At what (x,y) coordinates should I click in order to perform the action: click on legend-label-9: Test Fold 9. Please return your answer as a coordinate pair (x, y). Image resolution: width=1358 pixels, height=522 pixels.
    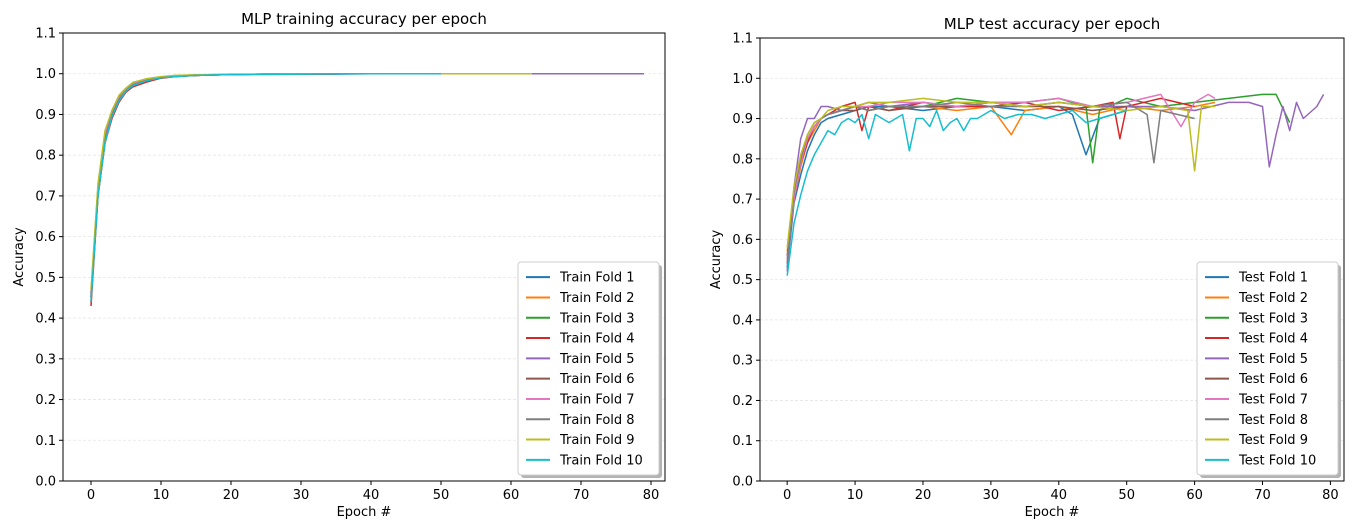
    Looking at the image, I should click on (1273, 440).